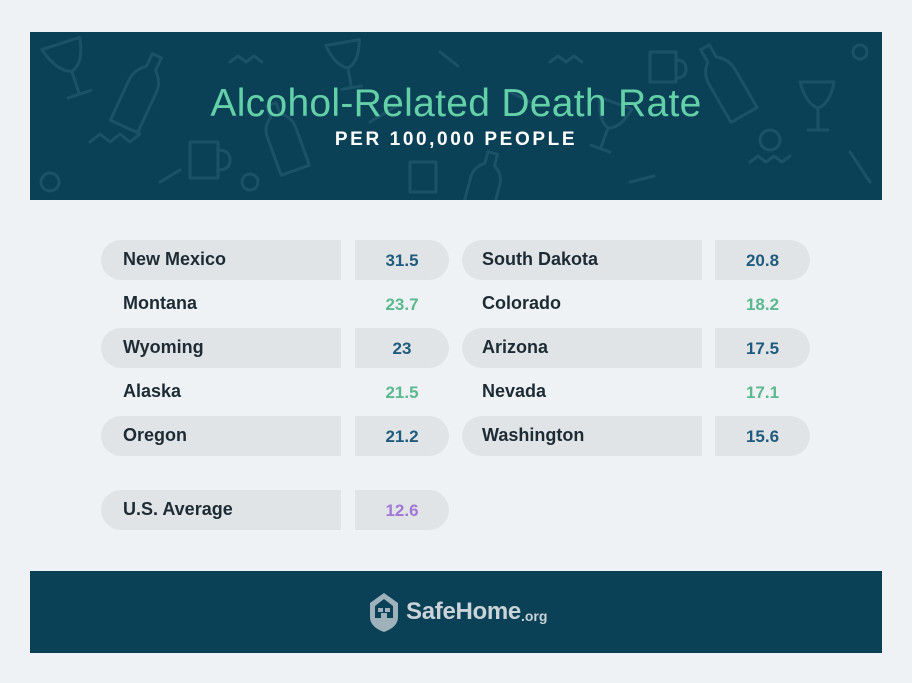 Image resolution: width=912 pixels, height=683 pixels. Describe the element at coordinates (582, 260) in the screenshot. I see `state-name: South Dakota` at that location.